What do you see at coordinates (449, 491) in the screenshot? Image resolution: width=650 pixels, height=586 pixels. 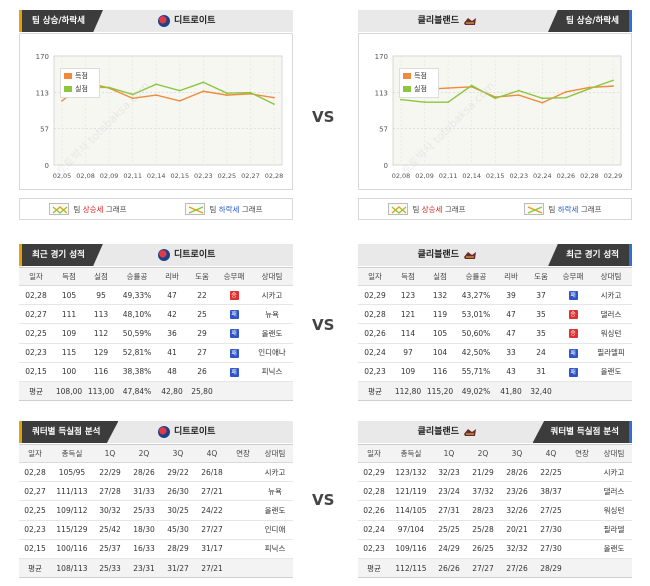 I see `cell-q1: 23/24` at bounding box center [449, 491].